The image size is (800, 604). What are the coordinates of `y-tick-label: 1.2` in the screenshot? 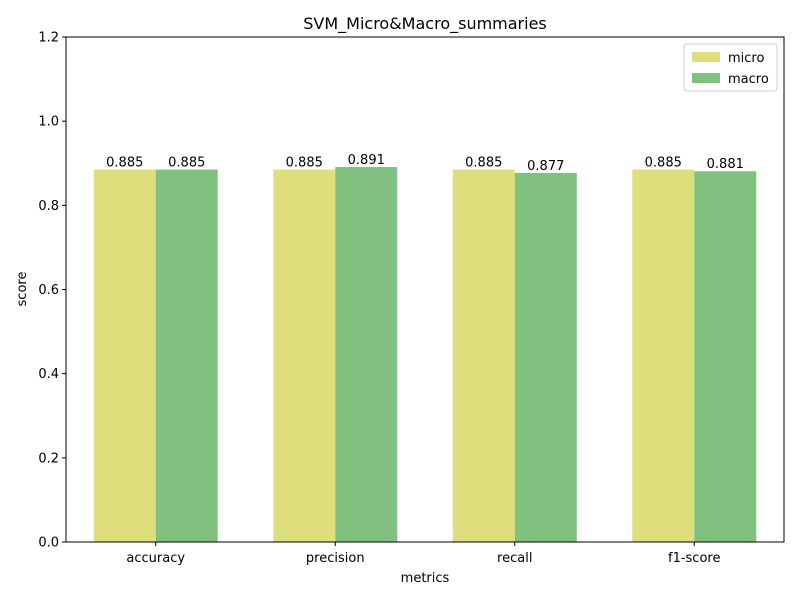 It's located at (48, 38).